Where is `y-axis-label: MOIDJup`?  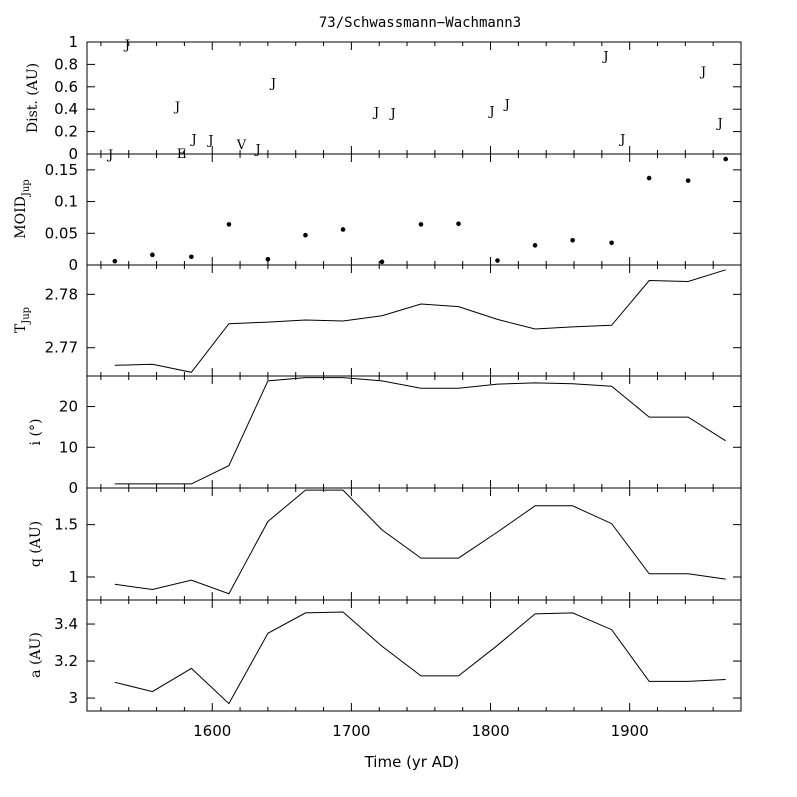 y-axis-label: MOIDJup is located at coordinates (22, 208).